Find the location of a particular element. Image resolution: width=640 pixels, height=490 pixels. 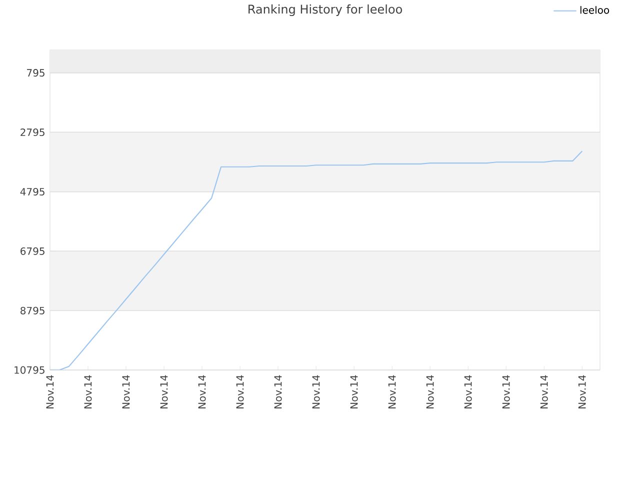

y-tick-label: 4795 is located at coordinates (32, 192).